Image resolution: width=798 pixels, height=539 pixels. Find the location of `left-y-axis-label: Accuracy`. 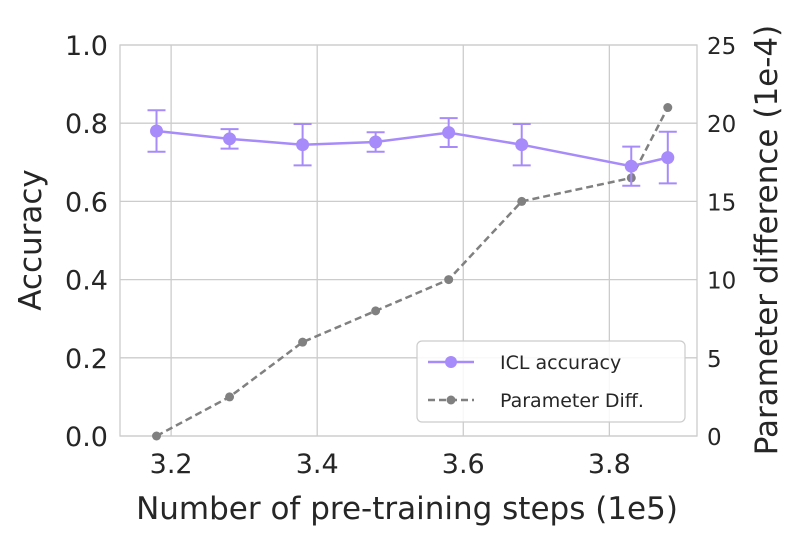

left-y-axis-label: Accuracy is located at coordinates (31, 240).